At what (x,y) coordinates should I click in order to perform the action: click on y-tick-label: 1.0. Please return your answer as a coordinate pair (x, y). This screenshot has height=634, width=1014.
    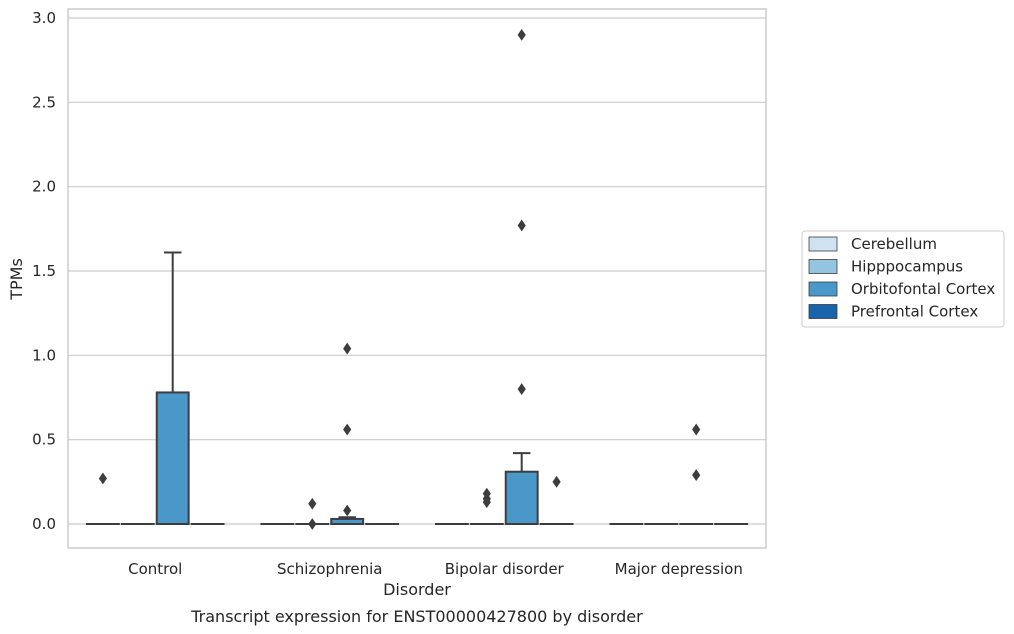
    Looking at the image, I should click on (44, 355).